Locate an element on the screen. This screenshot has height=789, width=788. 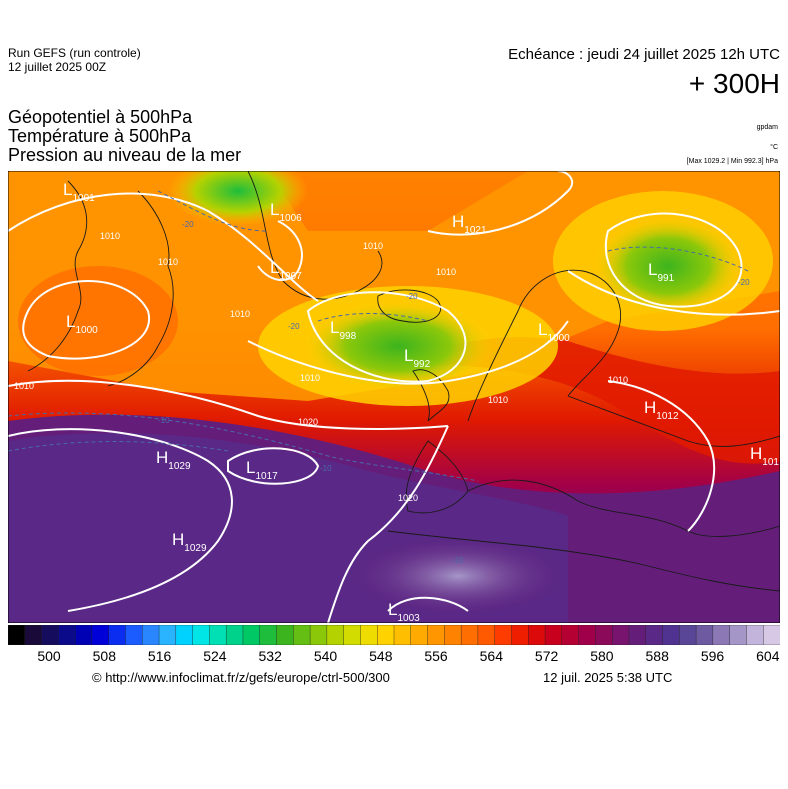
eastern-europe-borders is located at coordinates (673, 421).